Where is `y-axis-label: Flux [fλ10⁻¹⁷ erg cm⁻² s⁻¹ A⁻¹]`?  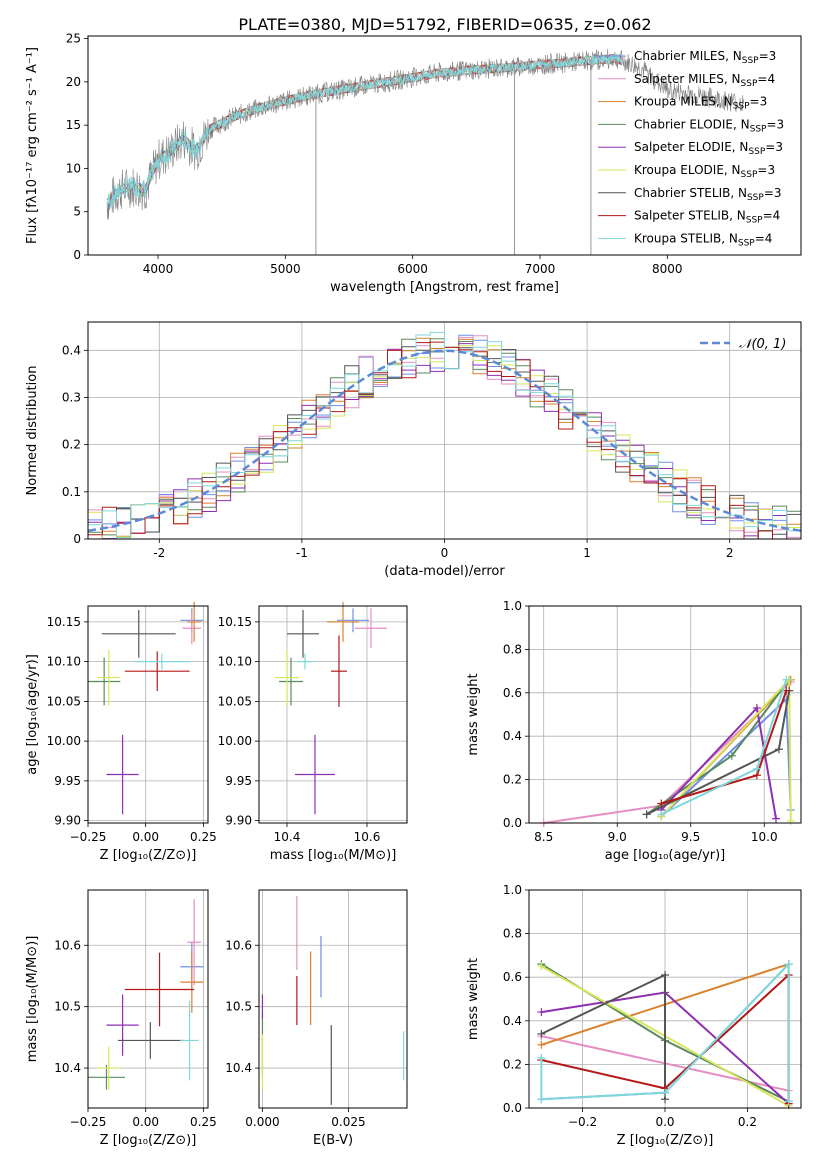
y-axis-label: Flux [fλ10⁻¹⁷ erg cm⁻² s⁻¹ A⁻¹] is located at coordinates (32, 145).